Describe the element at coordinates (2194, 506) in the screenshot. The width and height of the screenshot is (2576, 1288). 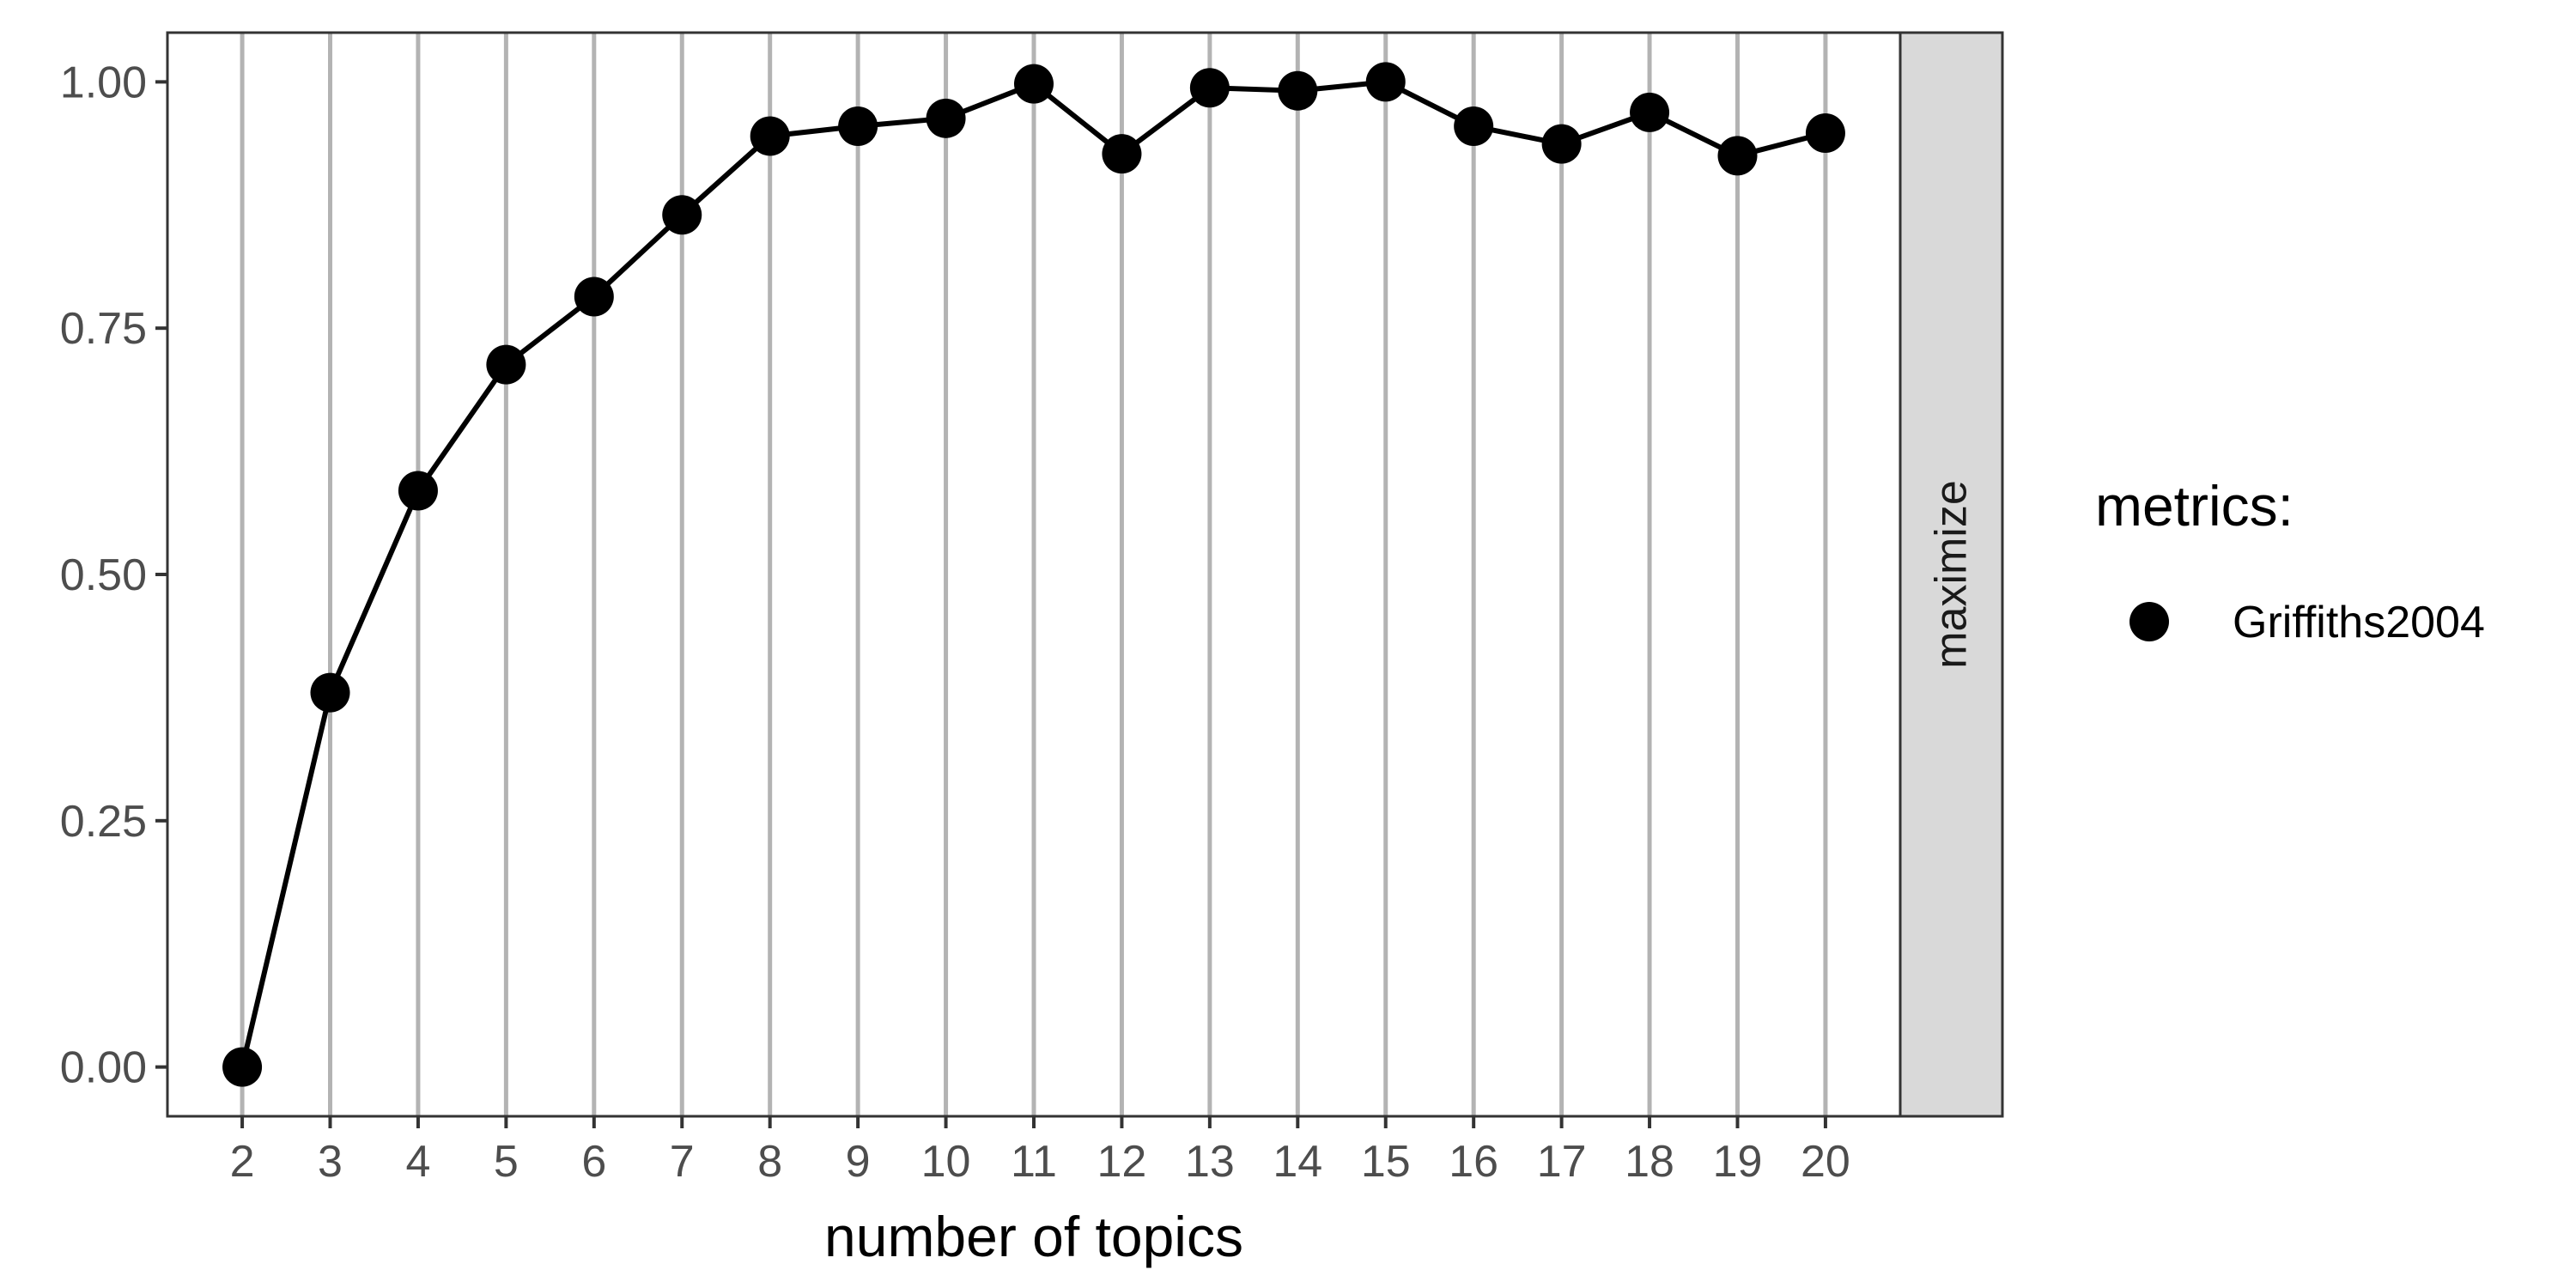
I see `legend-title: metrics:` at that location.